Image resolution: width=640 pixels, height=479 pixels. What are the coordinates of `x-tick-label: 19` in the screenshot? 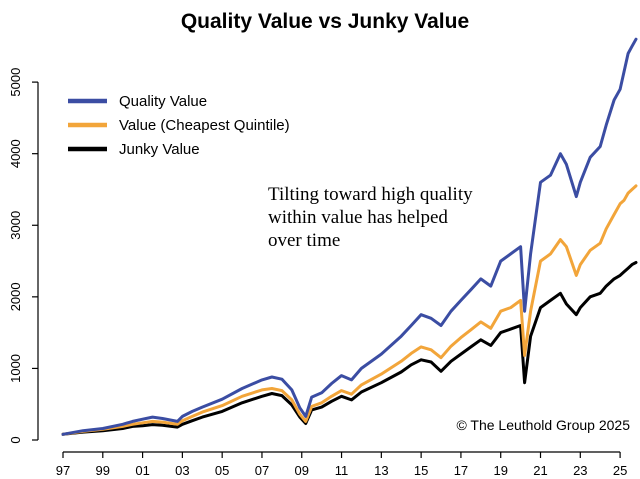 It's located at (500, 470).